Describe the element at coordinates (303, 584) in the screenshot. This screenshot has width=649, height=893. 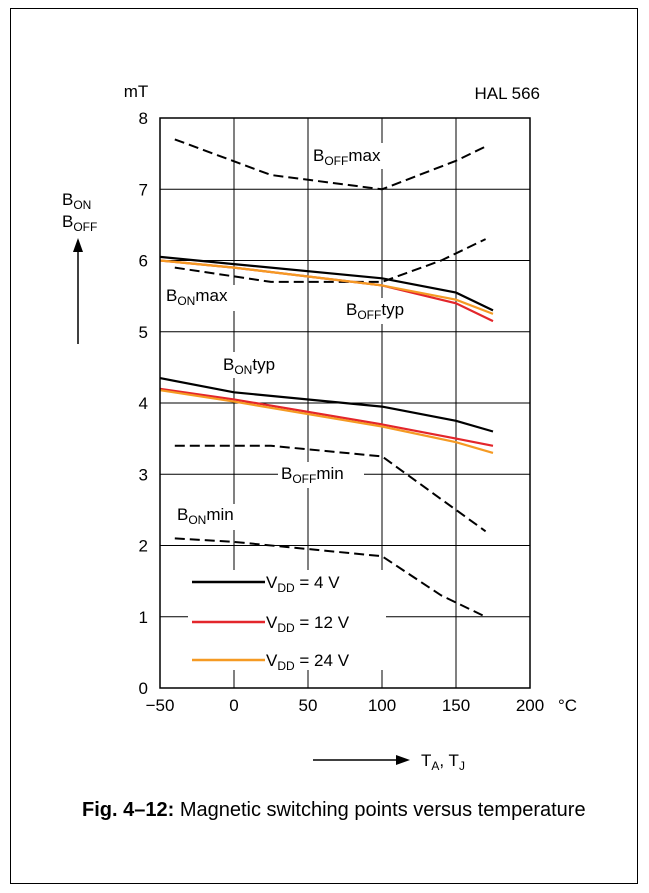
I see `svg-text: VDD = 4 V` at that location.